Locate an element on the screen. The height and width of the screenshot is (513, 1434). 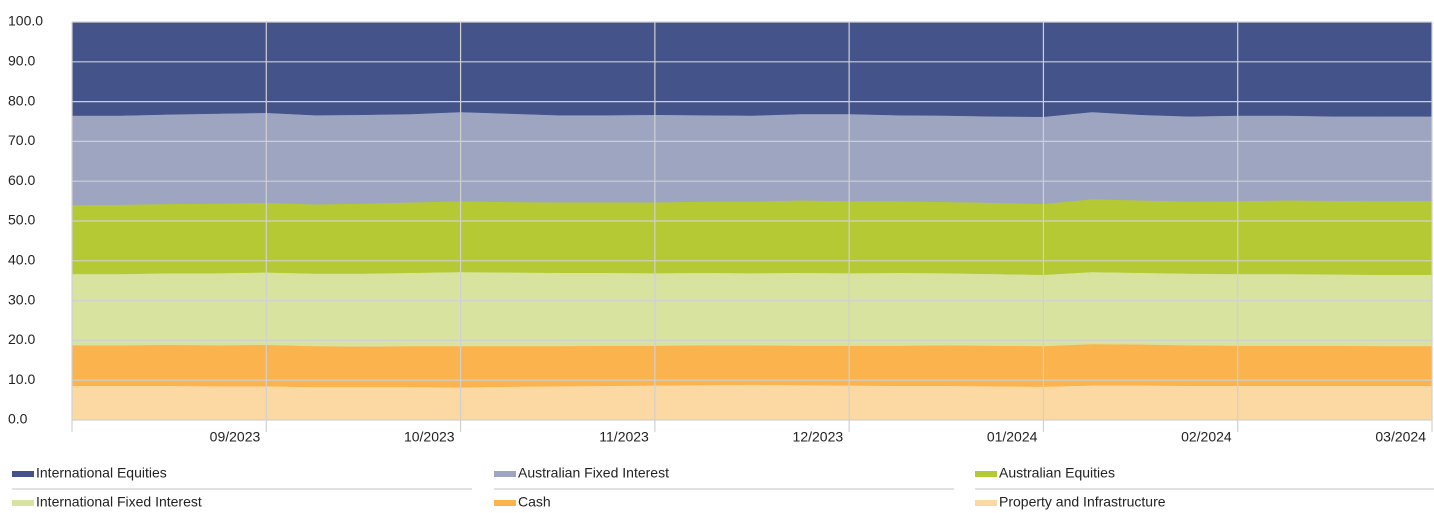
x-tick-label: 11/2023 is located at coordinates (624, 437).